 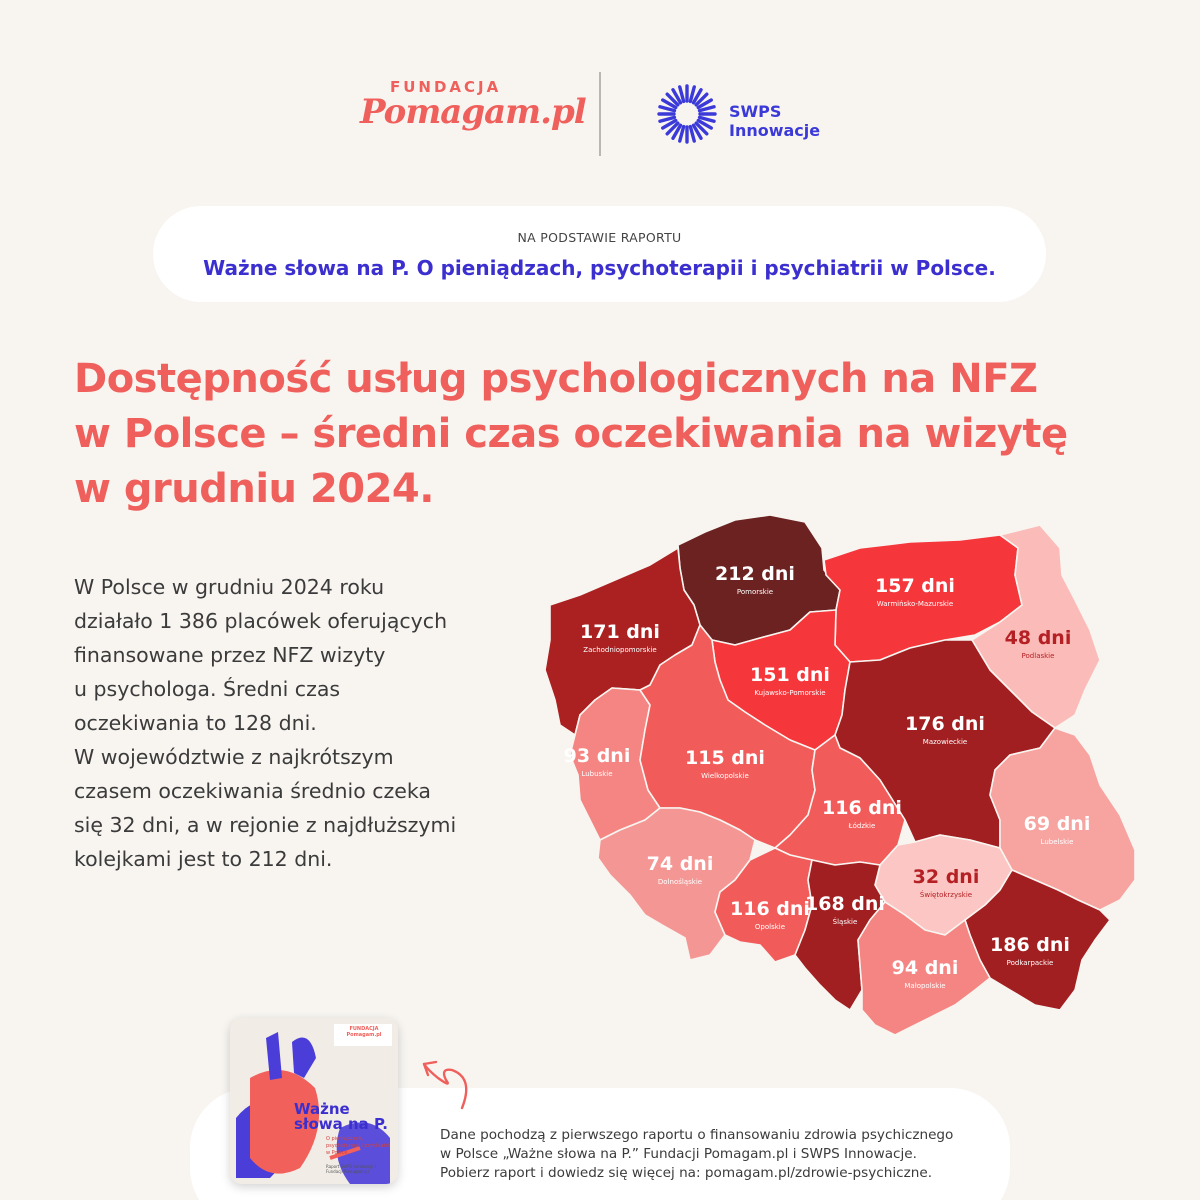 What do you see at coordinates (862, 826) in the screenshot?
I see `region-name-label: Łódzkie` at bounding box center [862, 826].